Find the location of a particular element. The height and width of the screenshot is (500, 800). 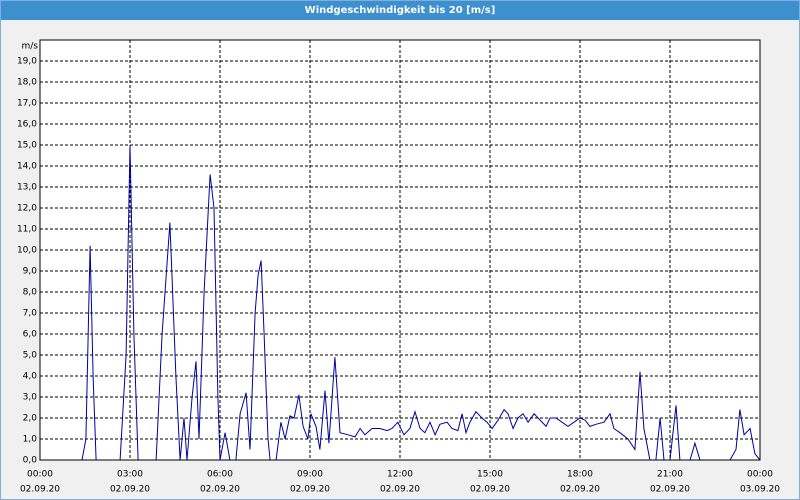

x-tick-label: 21:00 is located at coordinates (670, 475).